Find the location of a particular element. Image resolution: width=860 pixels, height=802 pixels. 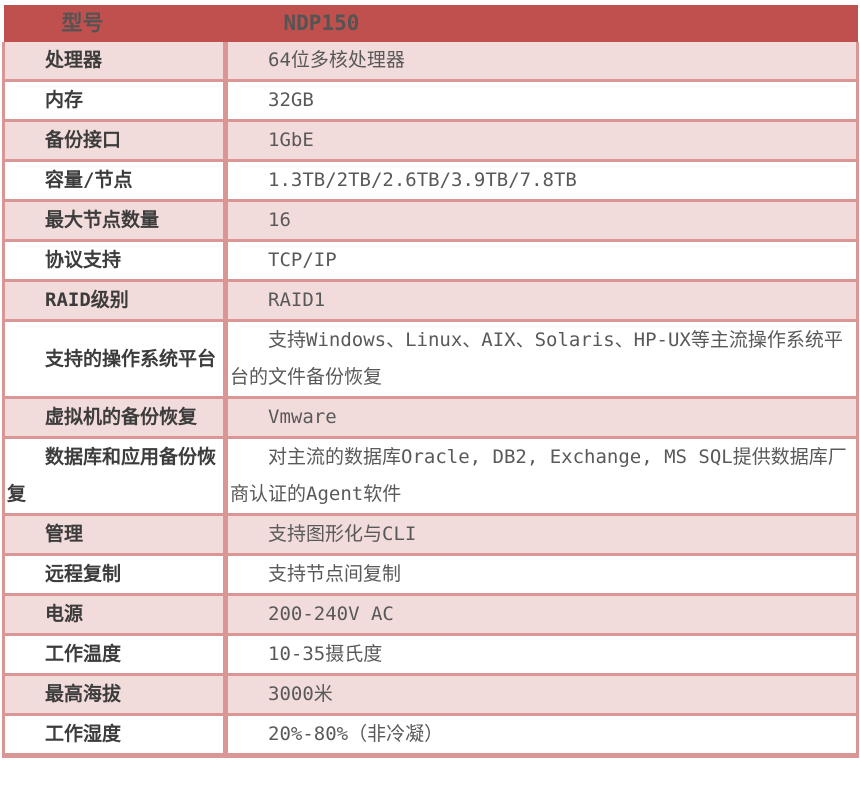

spec-row: 内存 32GB is located at coordinates (430, 100).